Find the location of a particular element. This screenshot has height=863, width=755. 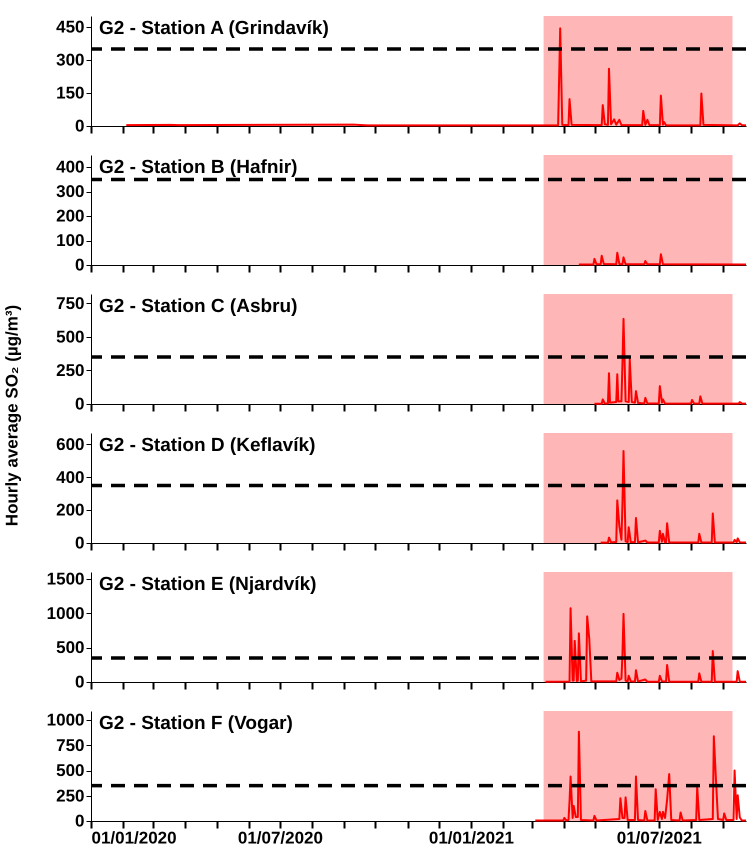

x-tick-label: 01/01/2020 is located at coordinates (134, 838).